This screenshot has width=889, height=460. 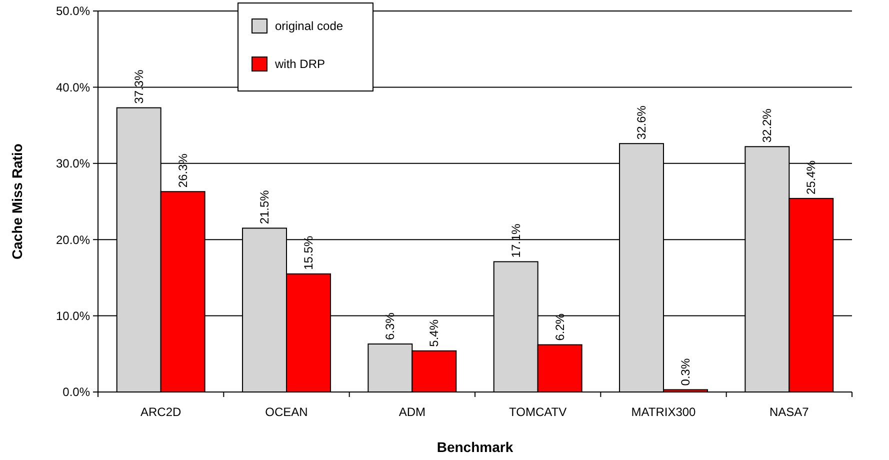 I want to click on data-label: 37.3%, so click(x=139, y=86).